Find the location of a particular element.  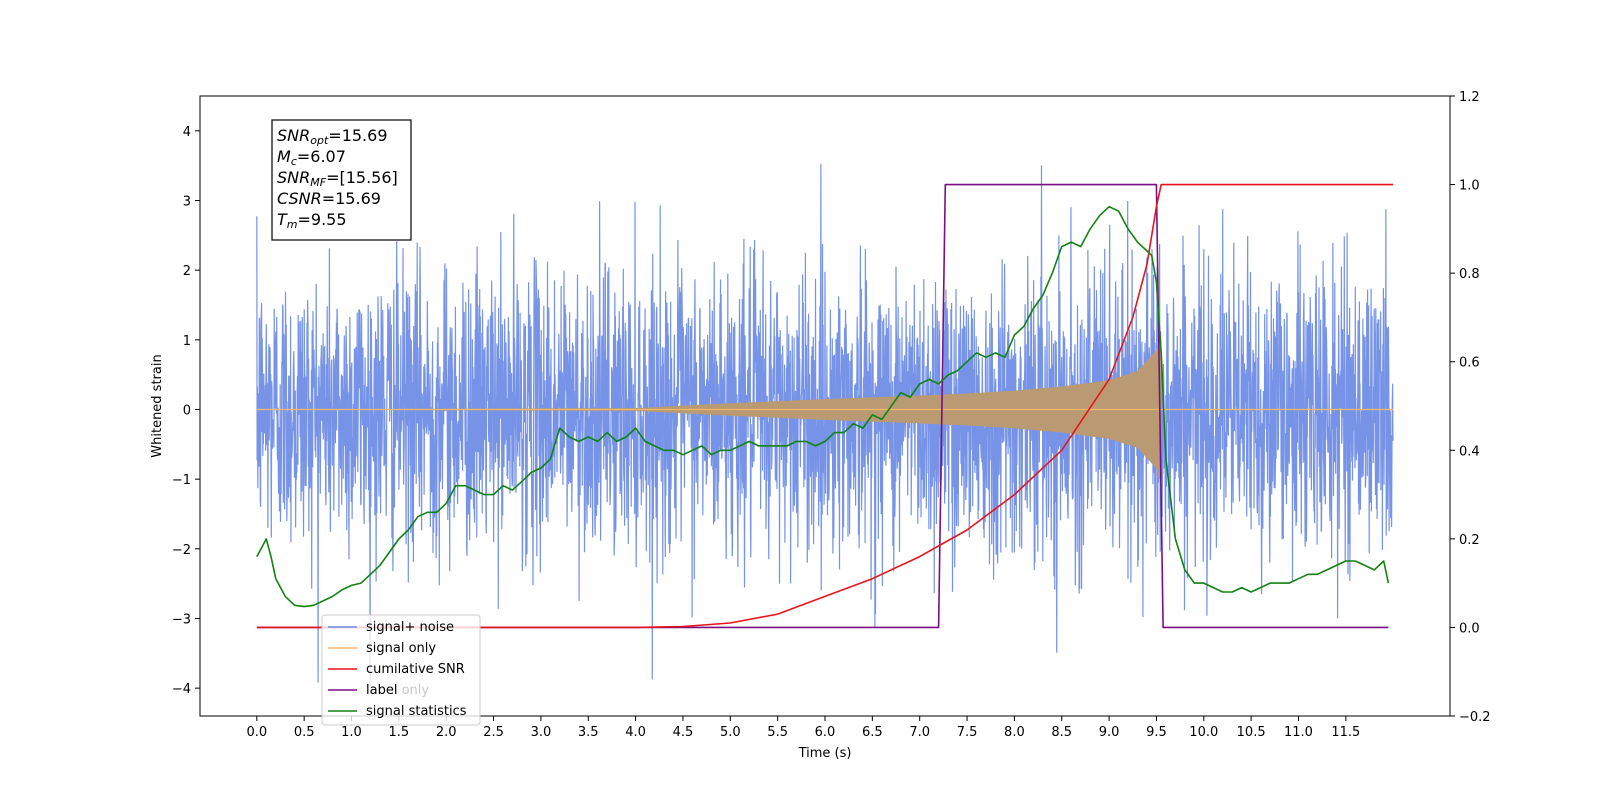

x-tick-label: 0.5 is located at coordinates (304, 732).